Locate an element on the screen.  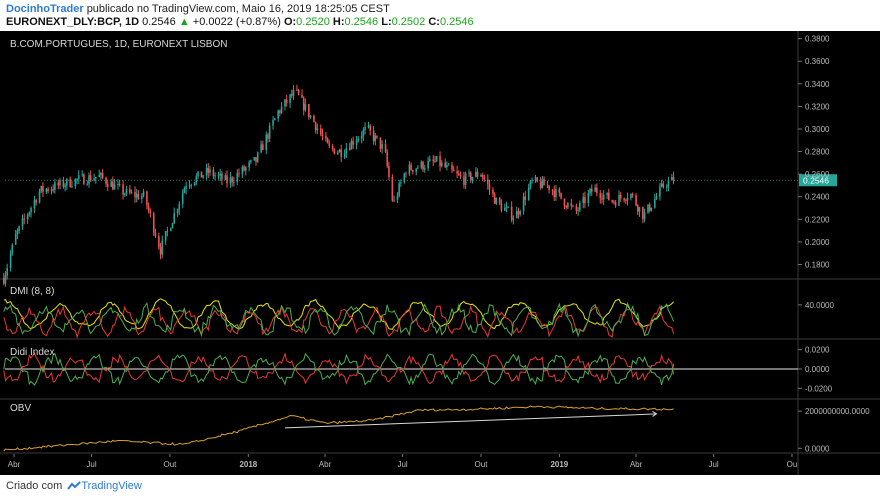
didi-tick-label: -0.0200 is located at coordinates (819, 388).